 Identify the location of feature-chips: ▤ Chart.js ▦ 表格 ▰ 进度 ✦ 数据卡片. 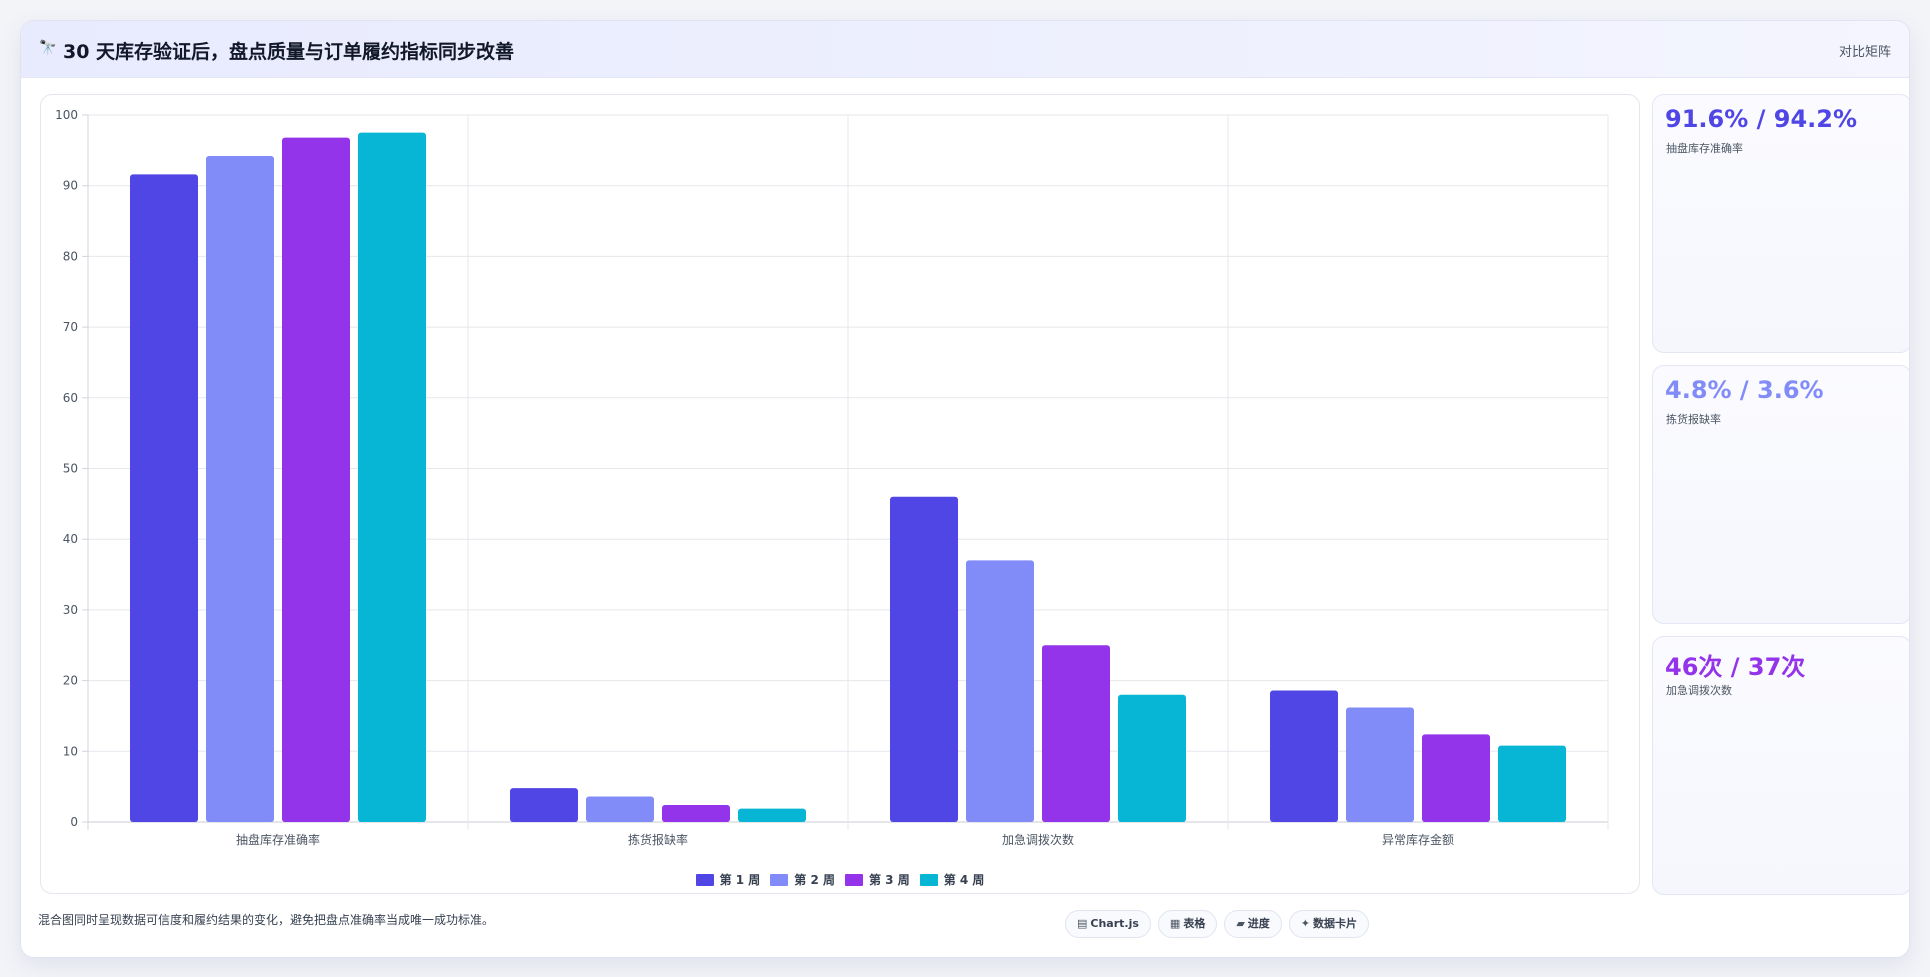
(1220, 924).